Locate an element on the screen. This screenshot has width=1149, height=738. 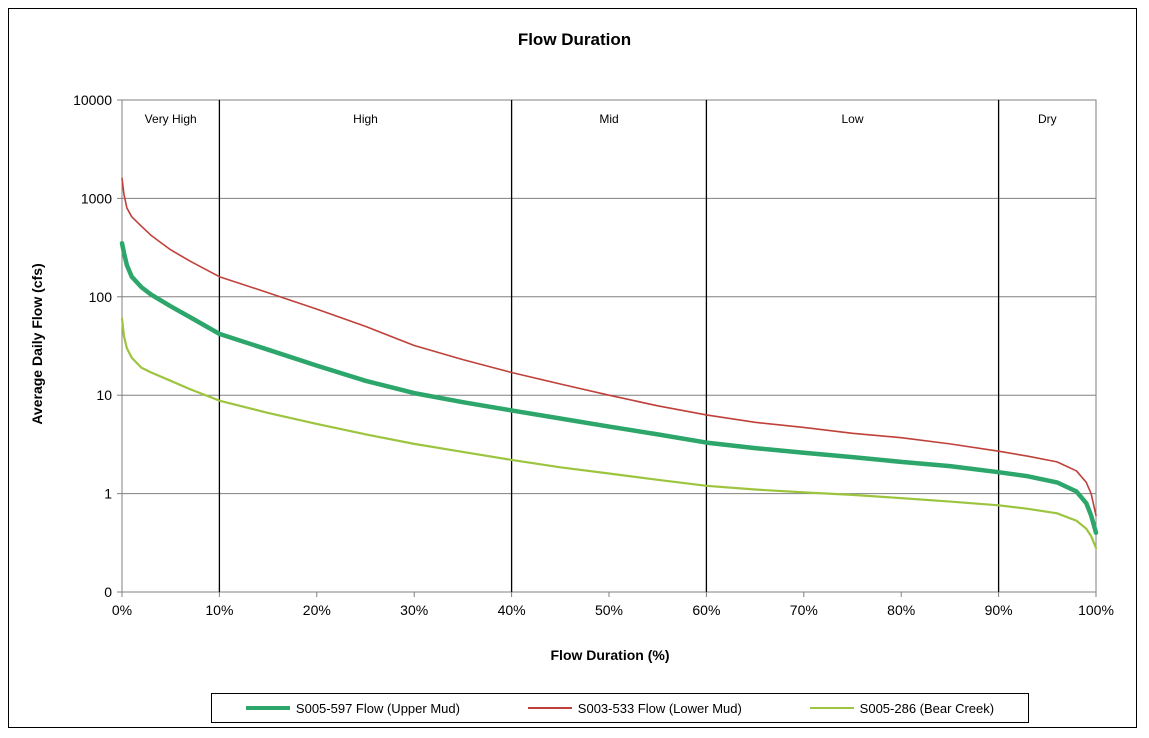
legend-label: S003-533 Flow (Lower Mud) is located at coordinates (659, 708).